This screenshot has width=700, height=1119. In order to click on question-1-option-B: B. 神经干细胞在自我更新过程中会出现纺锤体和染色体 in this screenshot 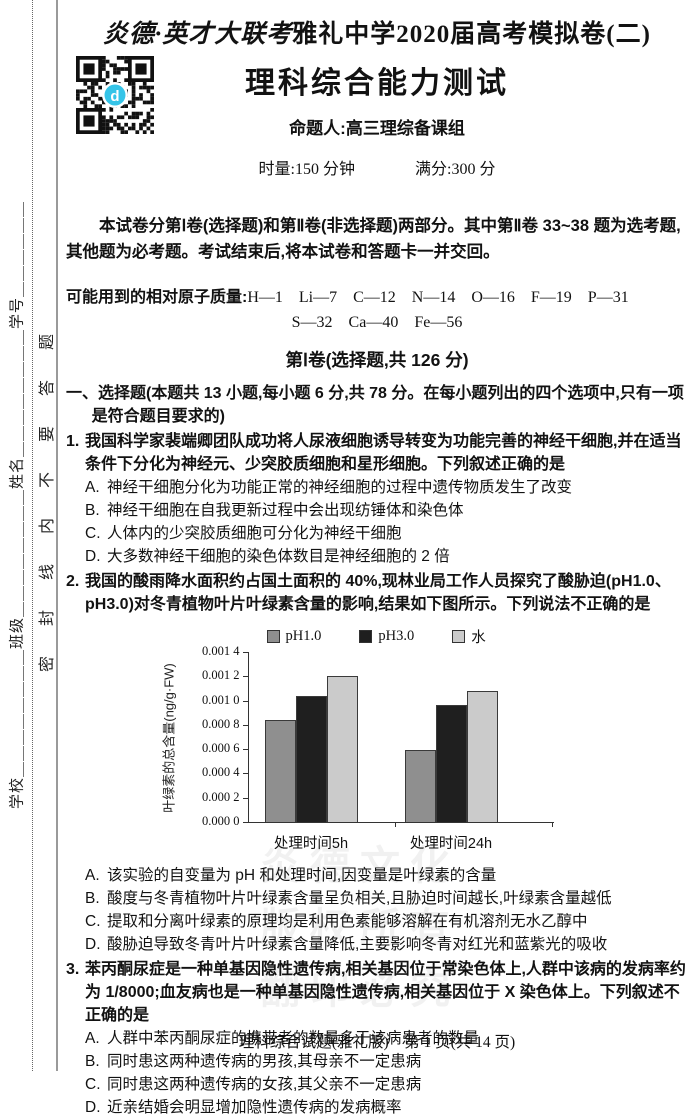, I will do `click(386, 510)`.